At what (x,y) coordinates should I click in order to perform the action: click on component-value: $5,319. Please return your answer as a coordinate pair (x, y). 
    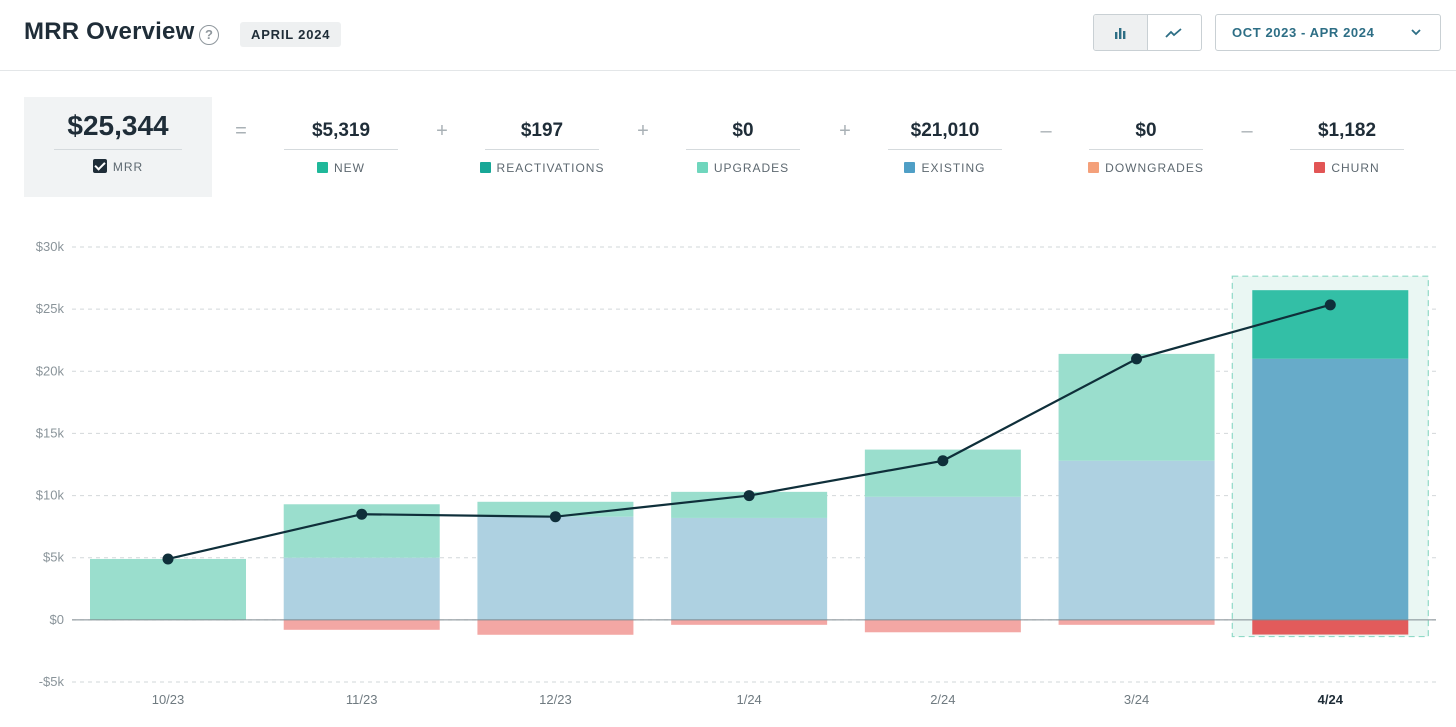
    Looking at the image, I should click on (341, 130).